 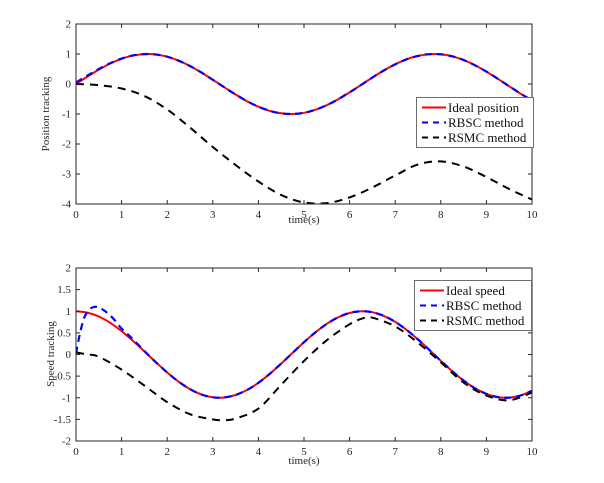 What do you see at coordinates (46, 114) in the screenshot?
I see `position-plot-ylabel-text: Position tracking` at bounding box center [46, 114].